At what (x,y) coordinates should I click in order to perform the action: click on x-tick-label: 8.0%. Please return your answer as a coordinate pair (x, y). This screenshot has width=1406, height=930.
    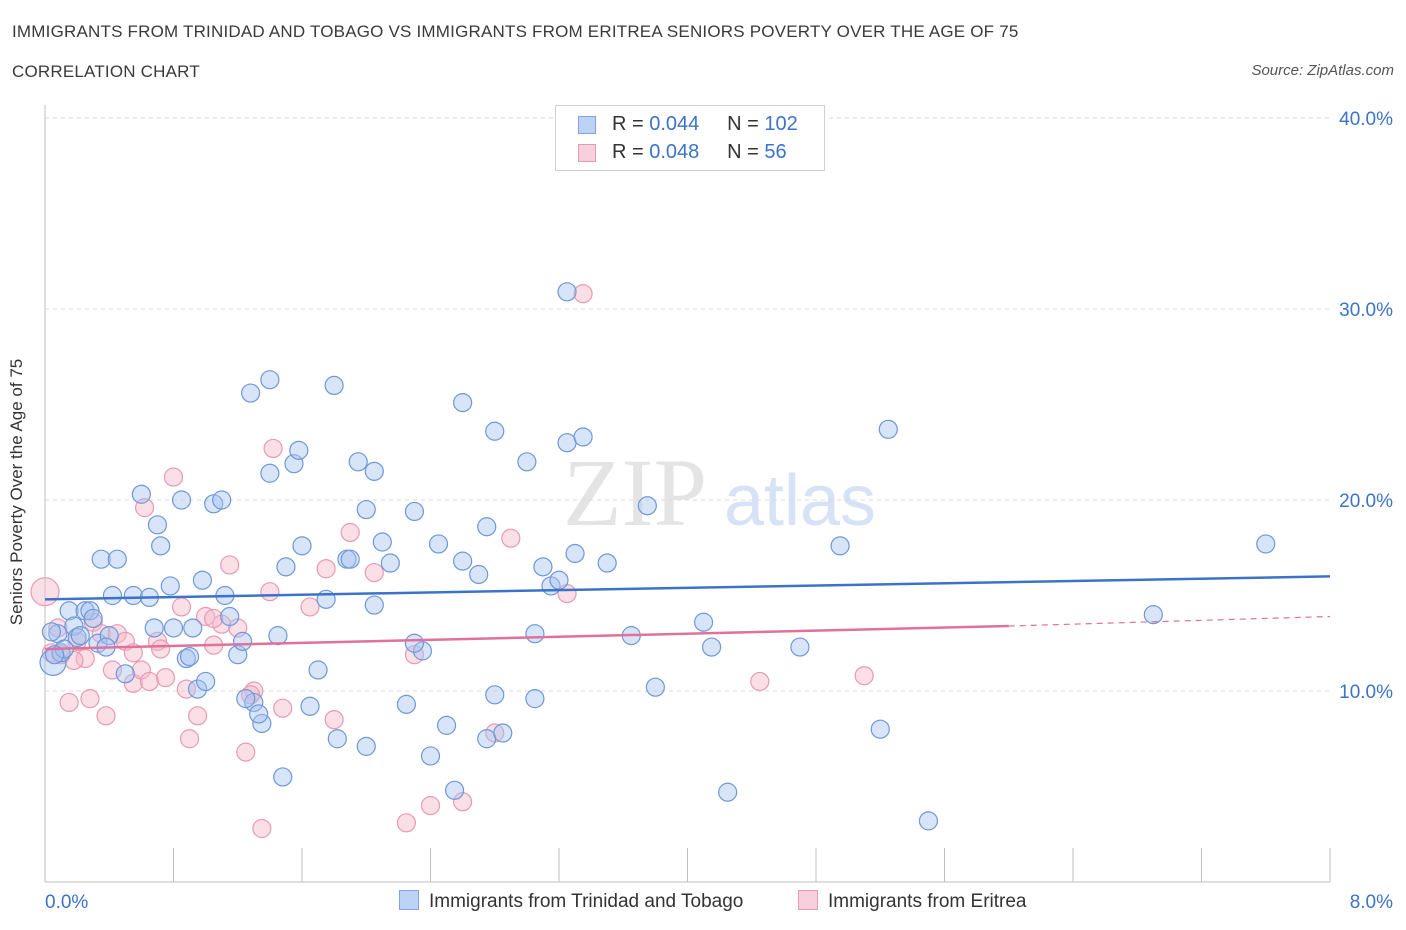
    Looking at the image, I should click on (1371, 902).